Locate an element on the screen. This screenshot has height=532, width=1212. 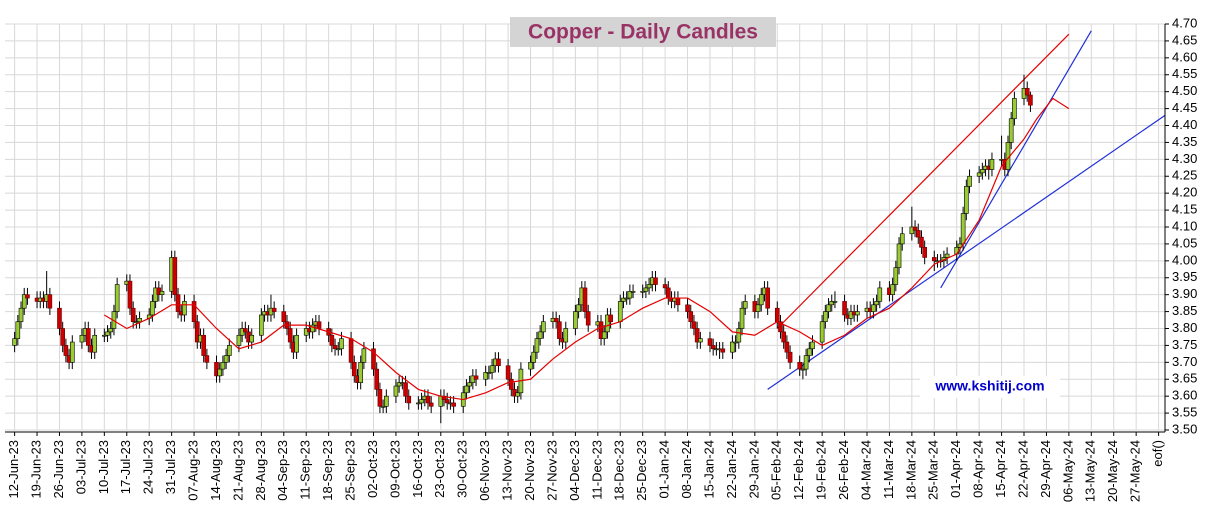
x-tick-label: 24-Jul-23 is located at coordinates (148, 467).